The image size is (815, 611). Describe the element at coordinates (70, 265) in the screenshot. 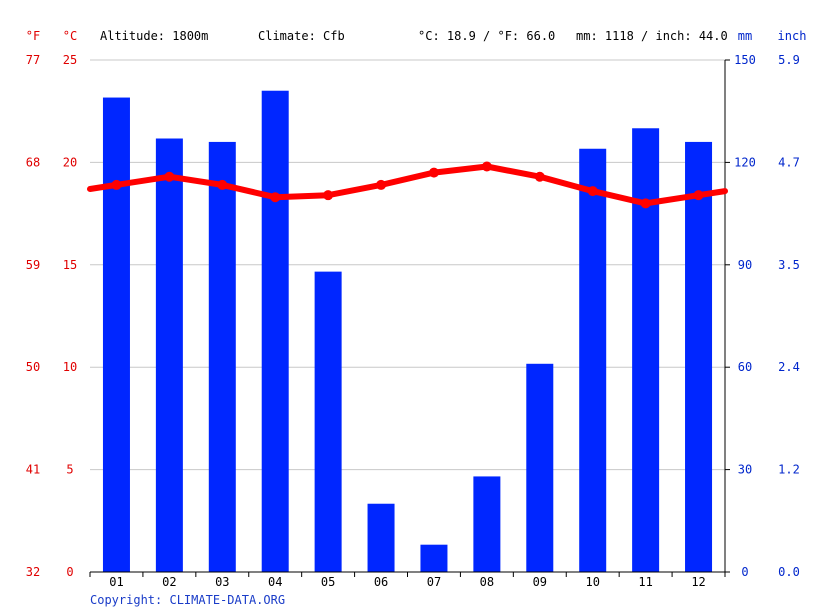

I see `celsius-tick-label: 15` at that location.